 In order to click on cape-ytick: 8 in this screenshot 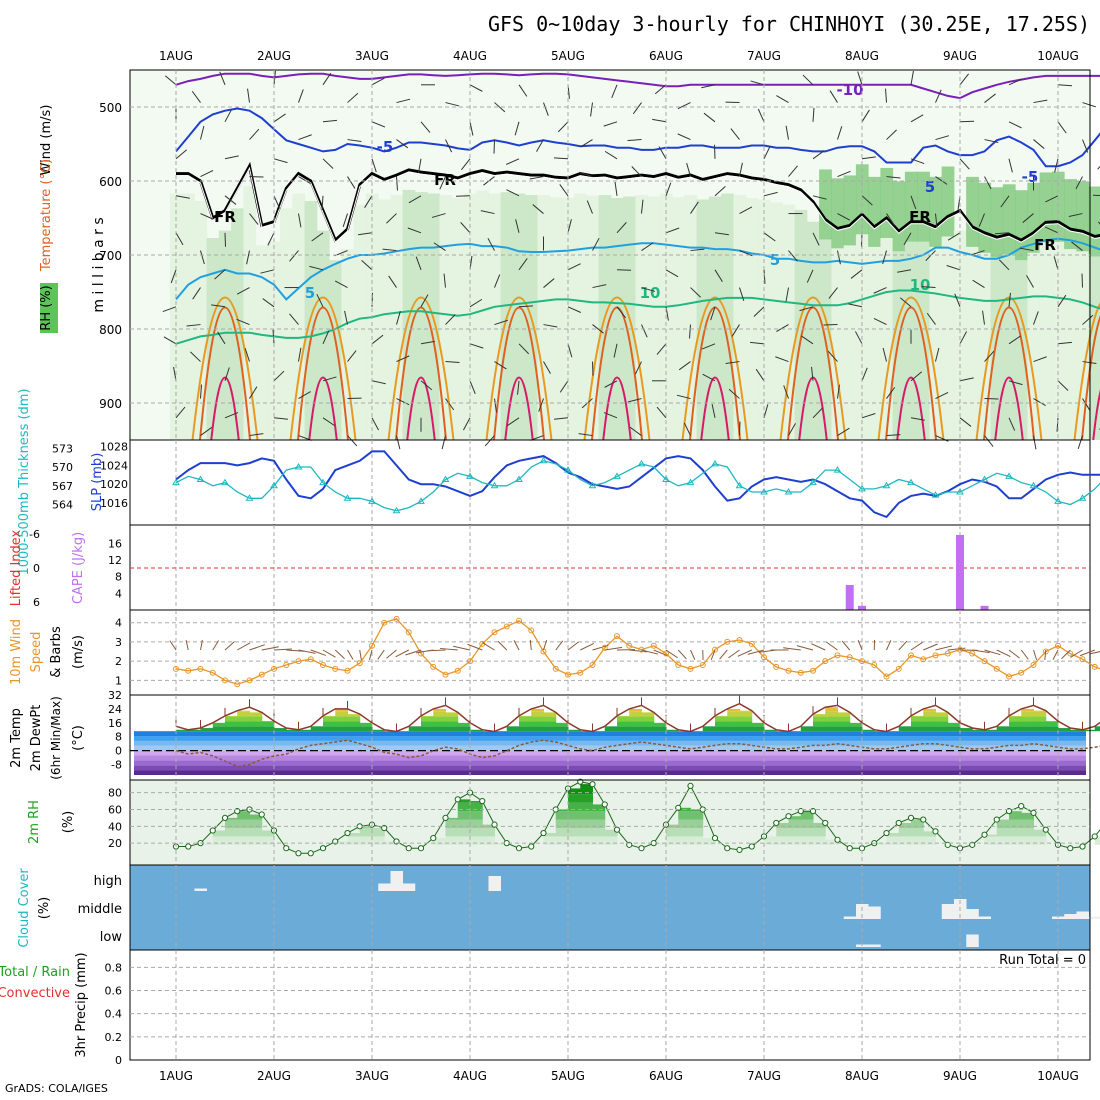, I will do `click(118, 577)`.